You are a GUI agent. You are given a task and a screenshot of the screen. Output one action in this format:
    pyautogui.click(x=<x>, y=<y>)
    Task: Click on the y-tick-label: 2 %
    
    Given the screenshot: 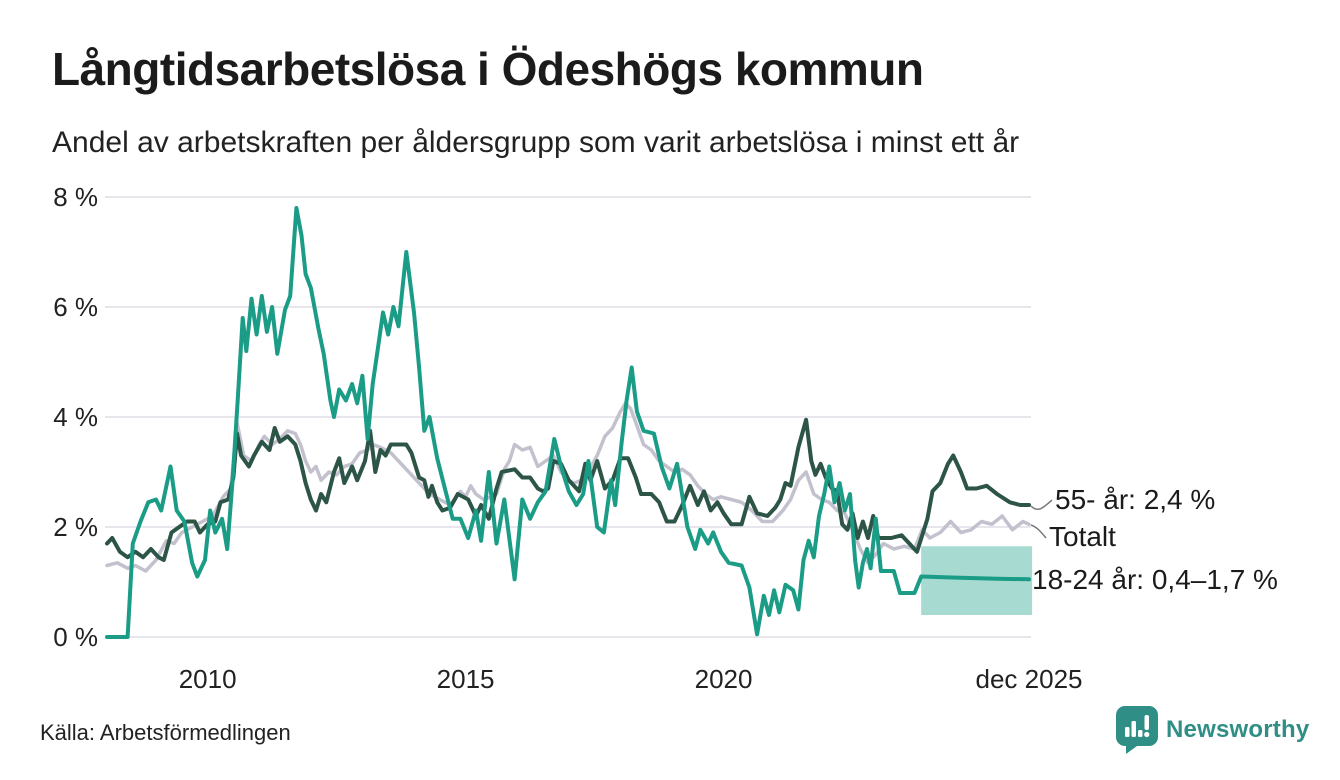 What is the action you would take?
    pyautogui.click(x=75, y=527)
    